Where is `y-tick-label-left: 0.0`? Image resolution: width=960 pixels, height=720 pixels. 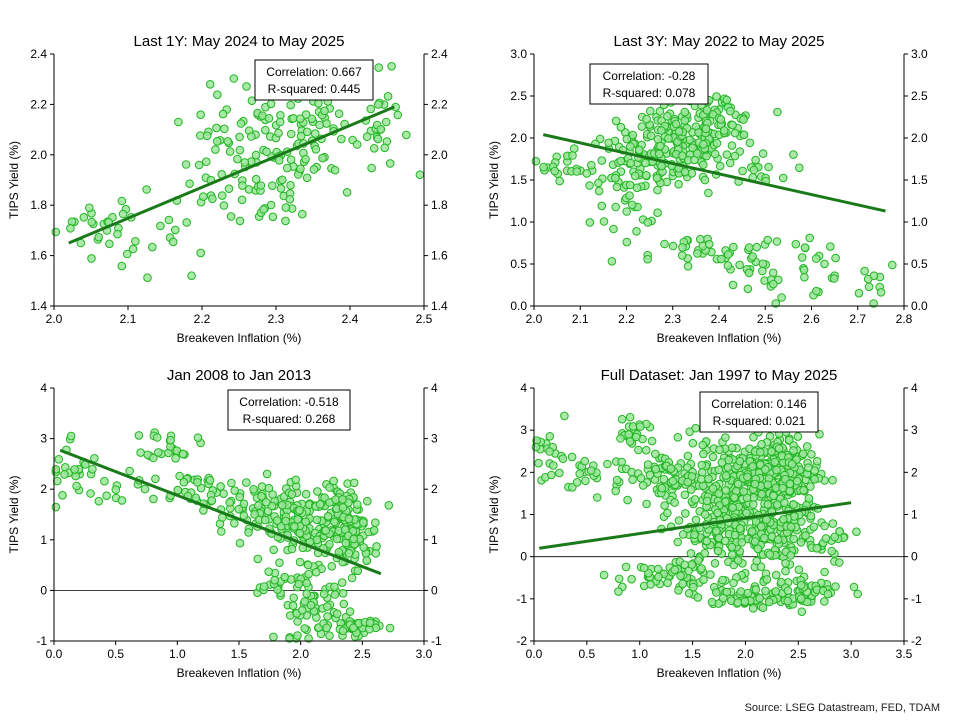 y-tick-label-left: 0.0 is located at coordinates (518, 306).